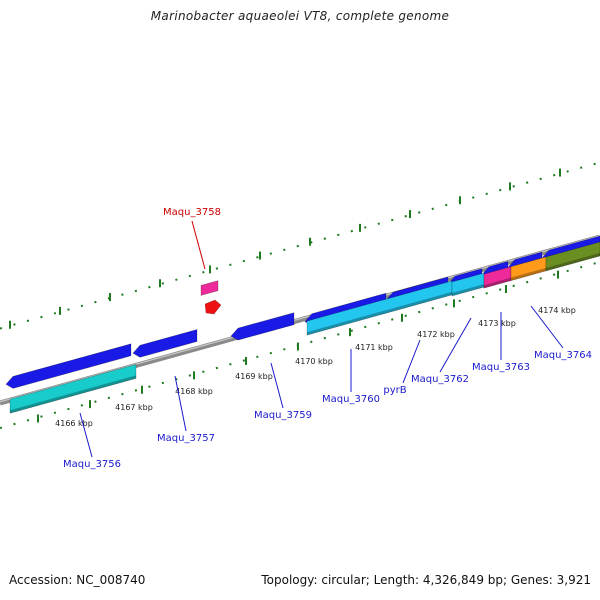 This screenshot has height=600, width=600. What do you see at coordinates (436, 334) in the screenshot?
I see `scale-label: 4172 kbp` at bounding box center [436, 334].